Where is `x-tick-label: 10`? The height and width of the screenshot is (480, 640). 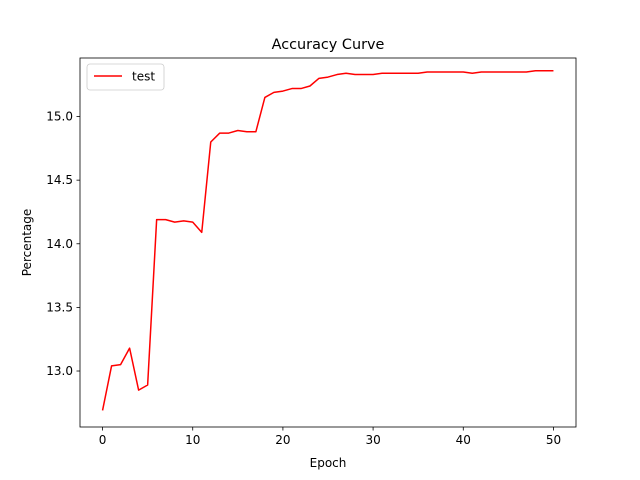
x-tick-label: 10 is located at coordinates (192, 440).